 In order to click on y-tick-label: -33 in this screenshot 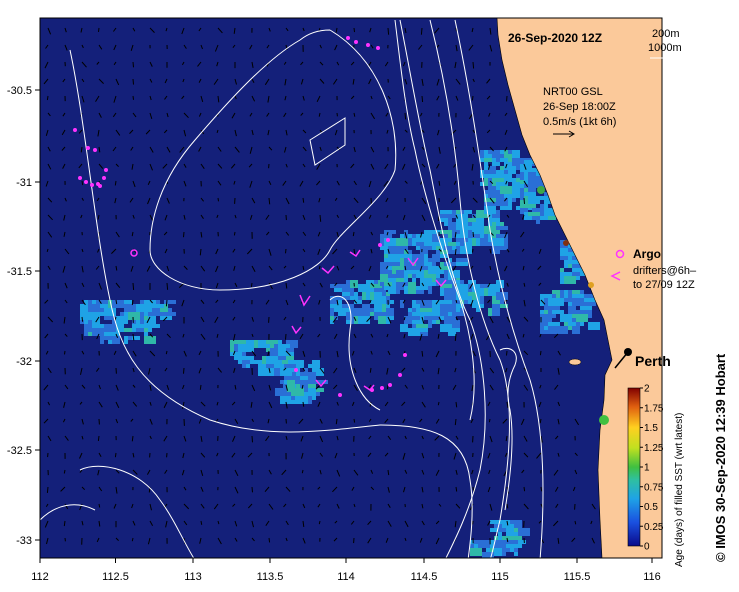, I will do `click(24, 541)`.